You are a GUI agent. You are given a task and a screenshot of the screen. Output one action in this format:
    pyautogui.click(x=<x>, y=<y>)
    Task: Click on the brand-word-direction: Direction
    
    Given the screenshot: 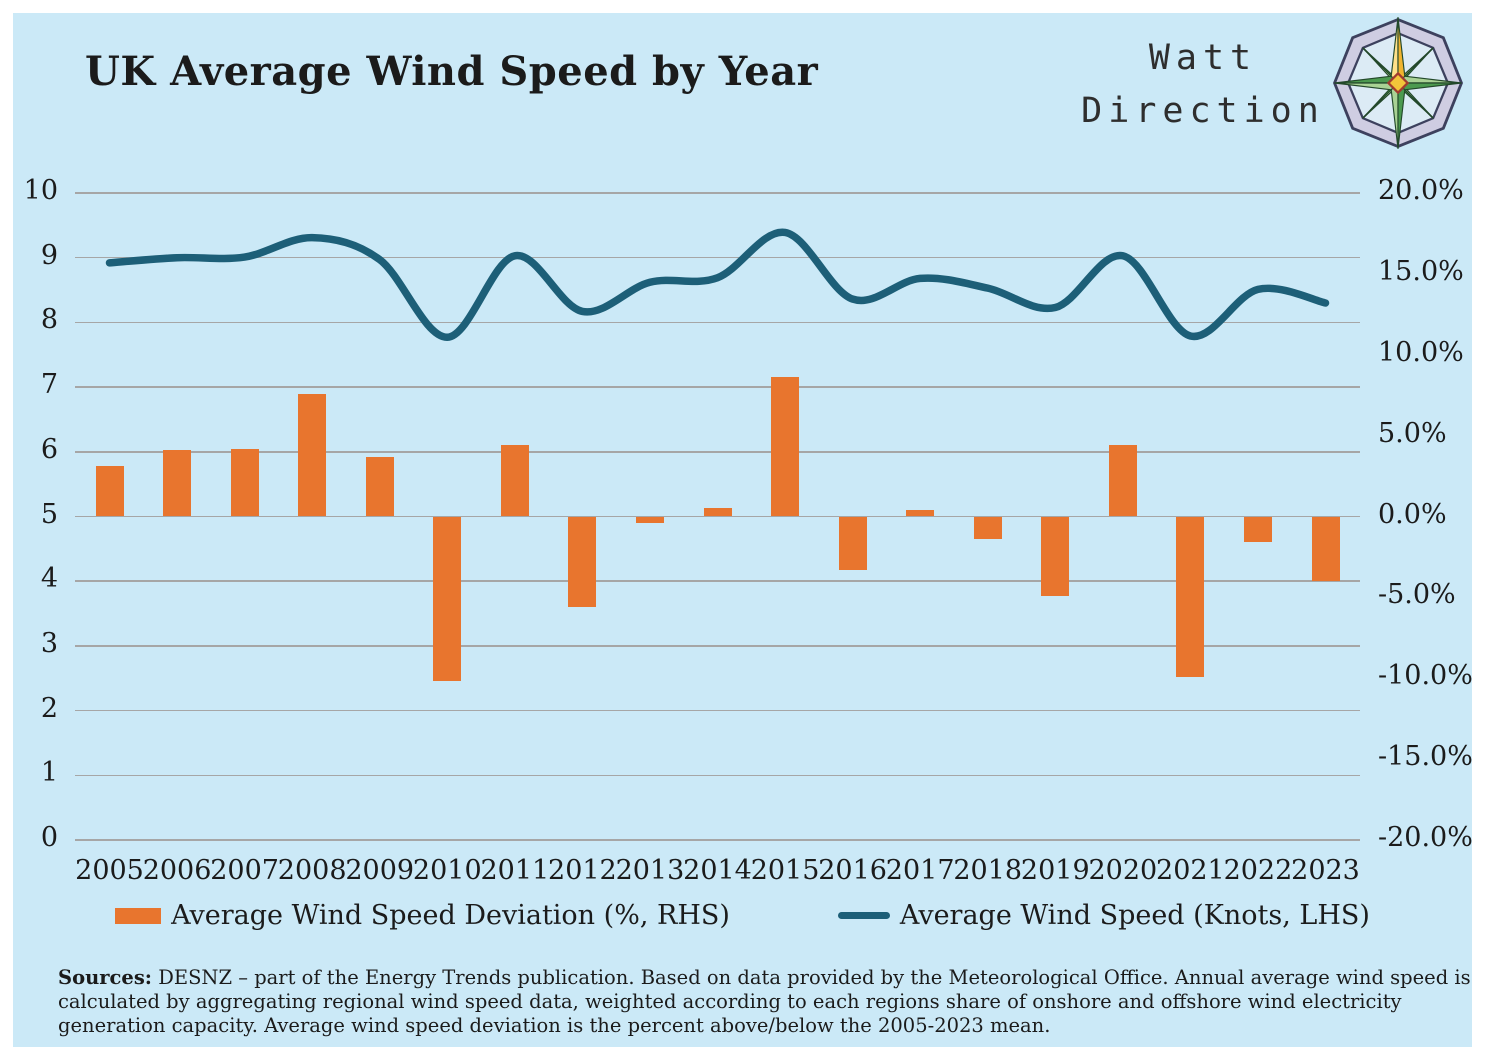 What is the action you would take?
    pyautogui.click(x=1203, y=110)
    